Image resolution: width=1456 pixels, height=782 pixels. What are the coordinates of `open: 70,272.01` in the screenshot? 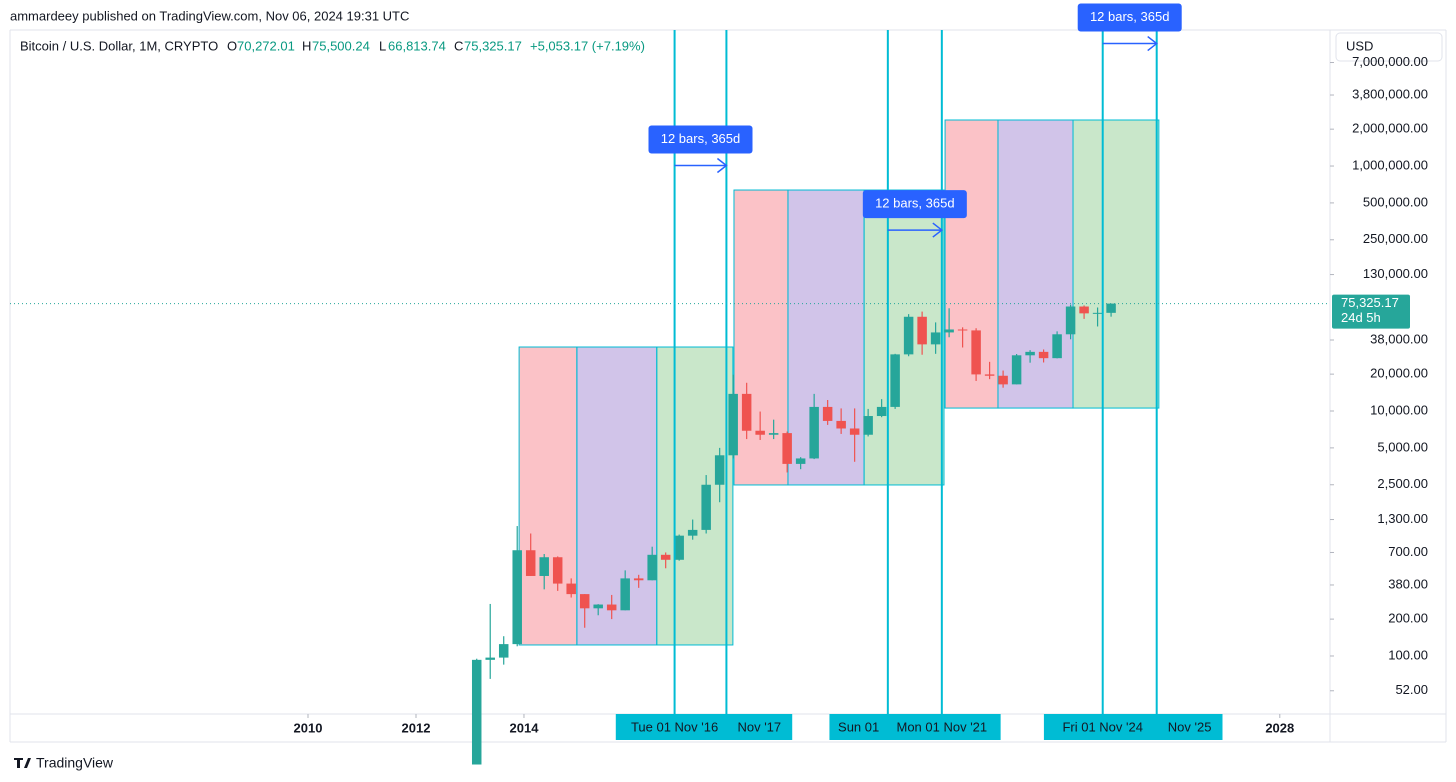 It's located at (266, 45).